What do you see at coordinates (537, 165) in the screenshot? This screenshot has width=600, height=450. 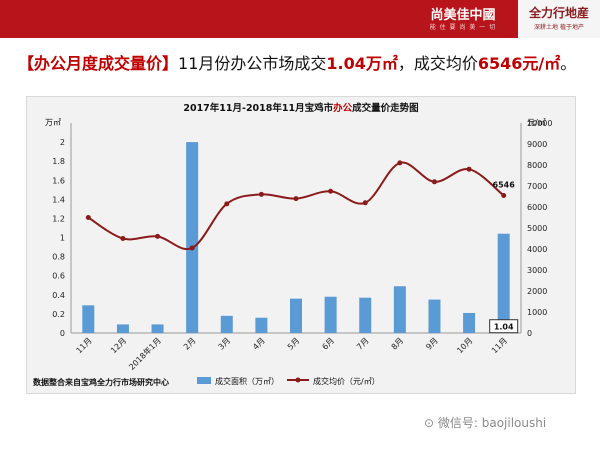 I see `y-tick-right: 8000` at bounding box center [537, 165].